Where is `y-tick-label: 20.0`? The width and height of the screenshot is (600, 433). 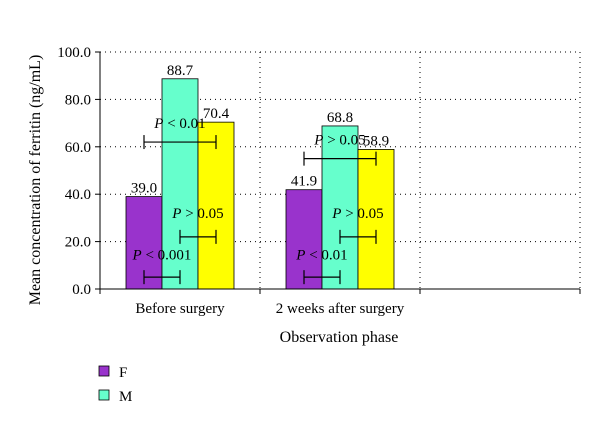
y-tick-label: 20.0 is located at coordinates (78, 243).